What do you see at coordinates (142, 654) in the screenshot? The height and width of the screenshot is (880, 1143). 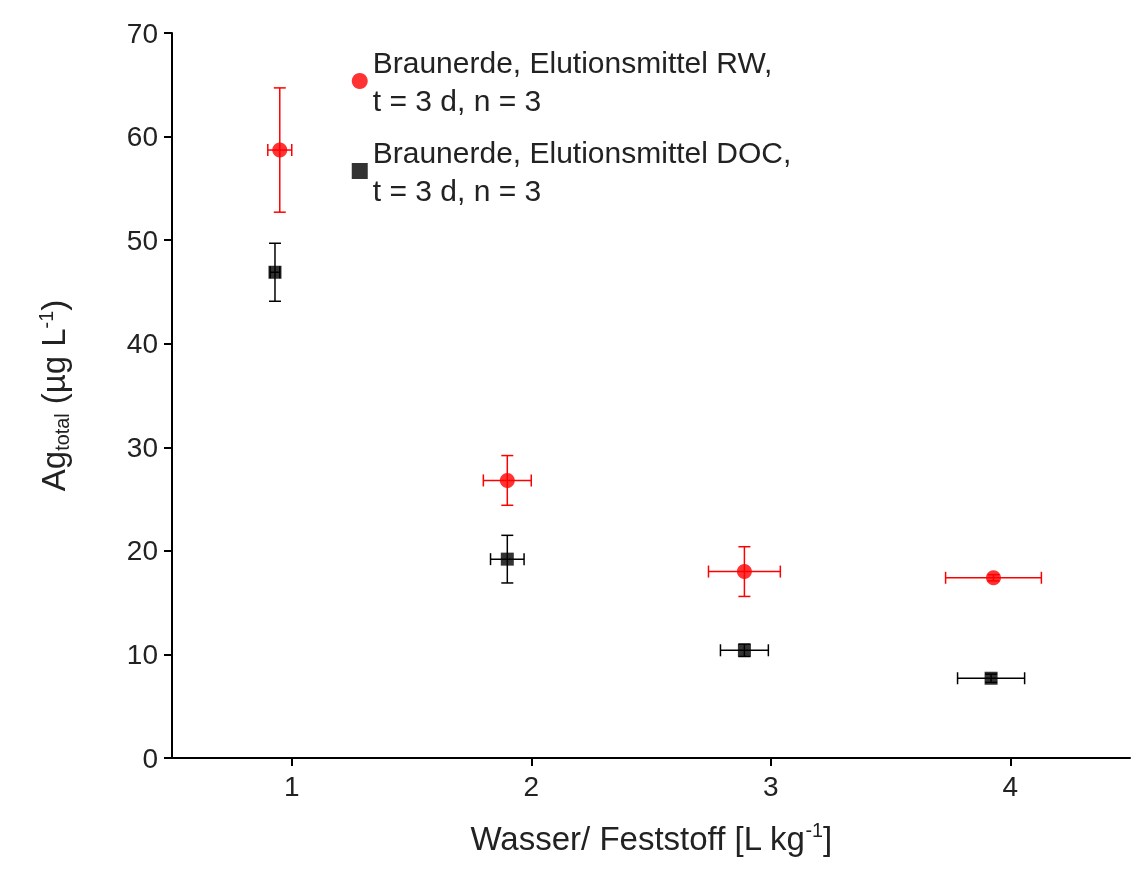 I see `y-tick-label: 10` at bounding box center [142, 654].